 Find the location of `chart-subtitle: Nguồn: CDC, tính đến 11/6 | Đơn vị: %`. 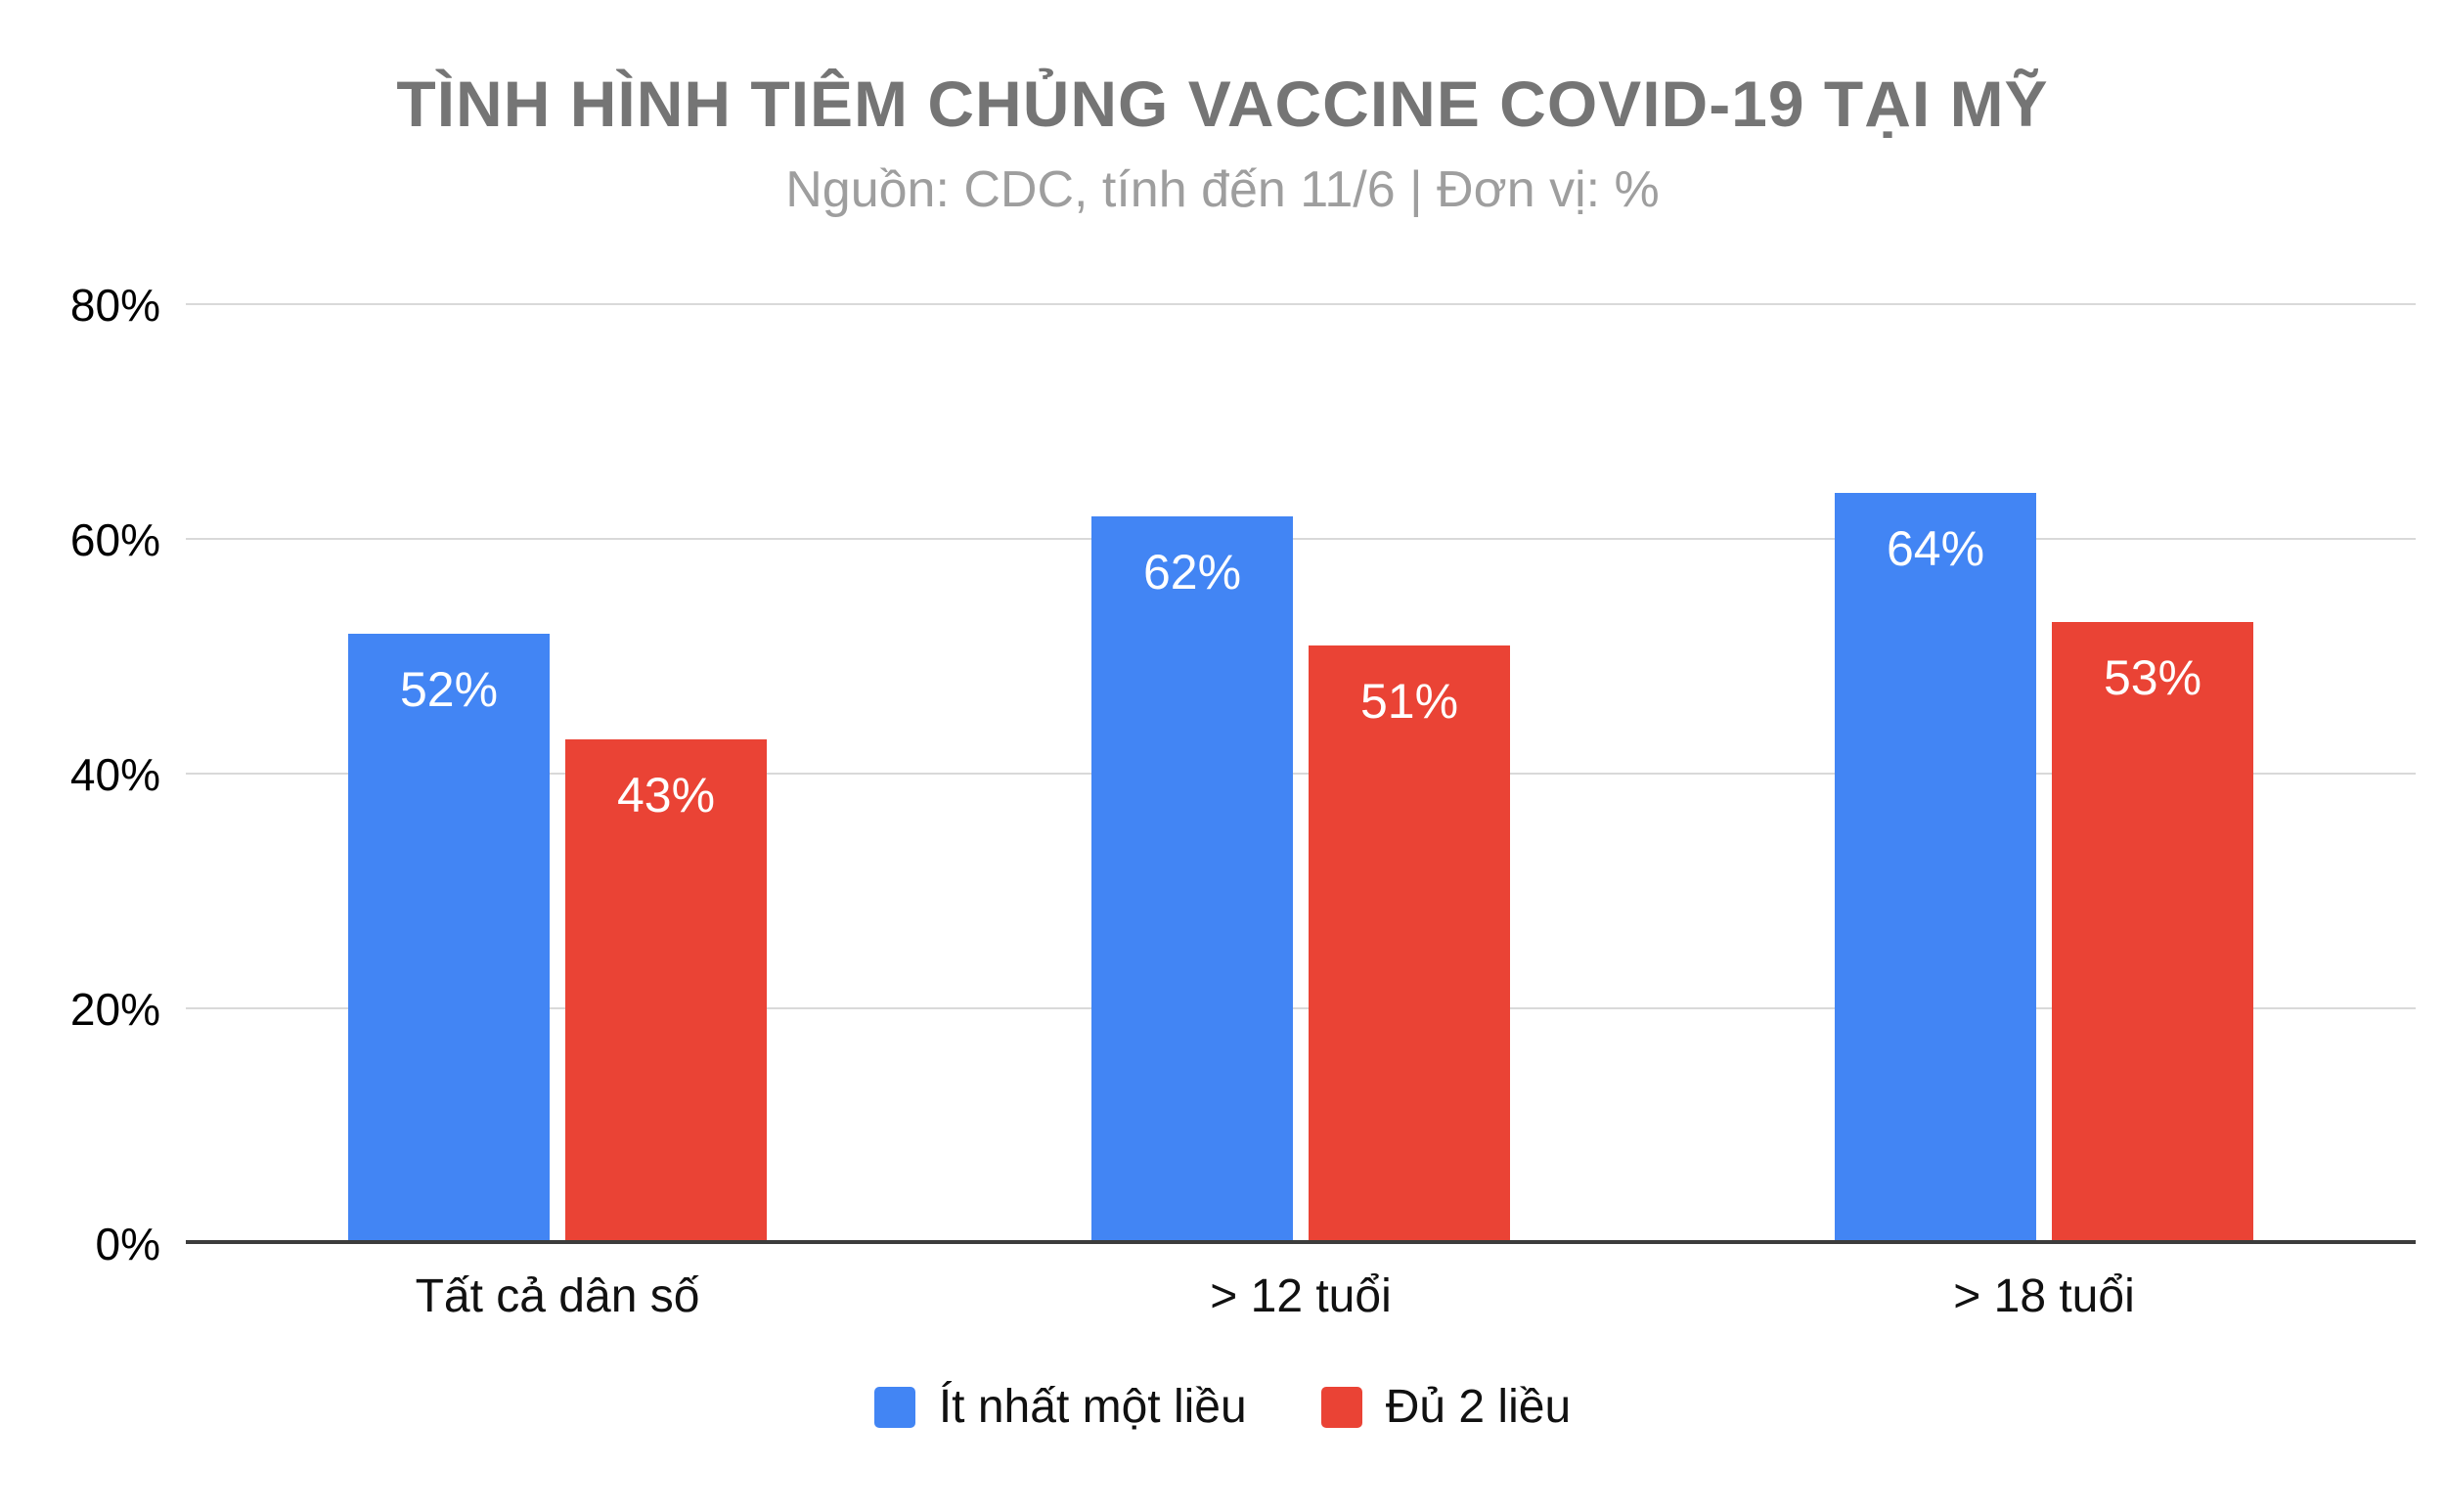

chart-subtitle: Nguồn: CDC, tính đến 11/6 | Đơn vị: % is located at coordinates (1222, 190).